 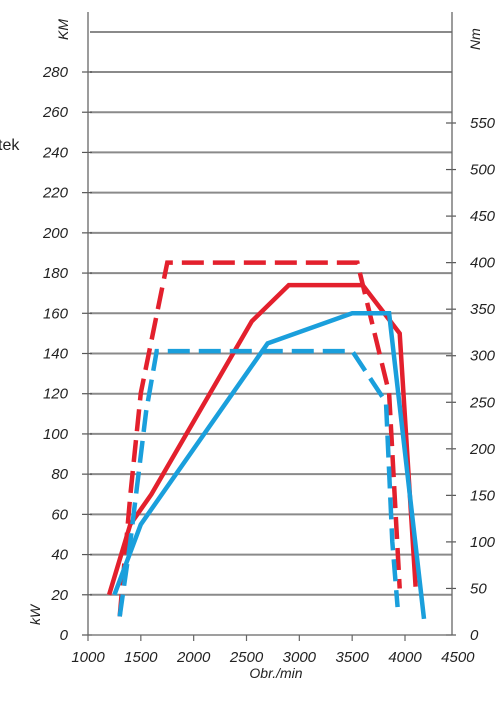 I want to click on right-tick-label: 200, so click(x=482, y=449).